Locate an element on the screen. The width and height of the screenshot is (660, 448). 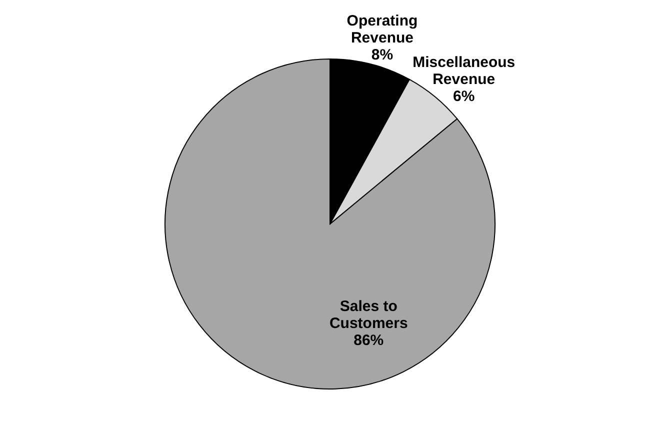
slice-label: Operating Revenue is located at coordinates (382, 29).